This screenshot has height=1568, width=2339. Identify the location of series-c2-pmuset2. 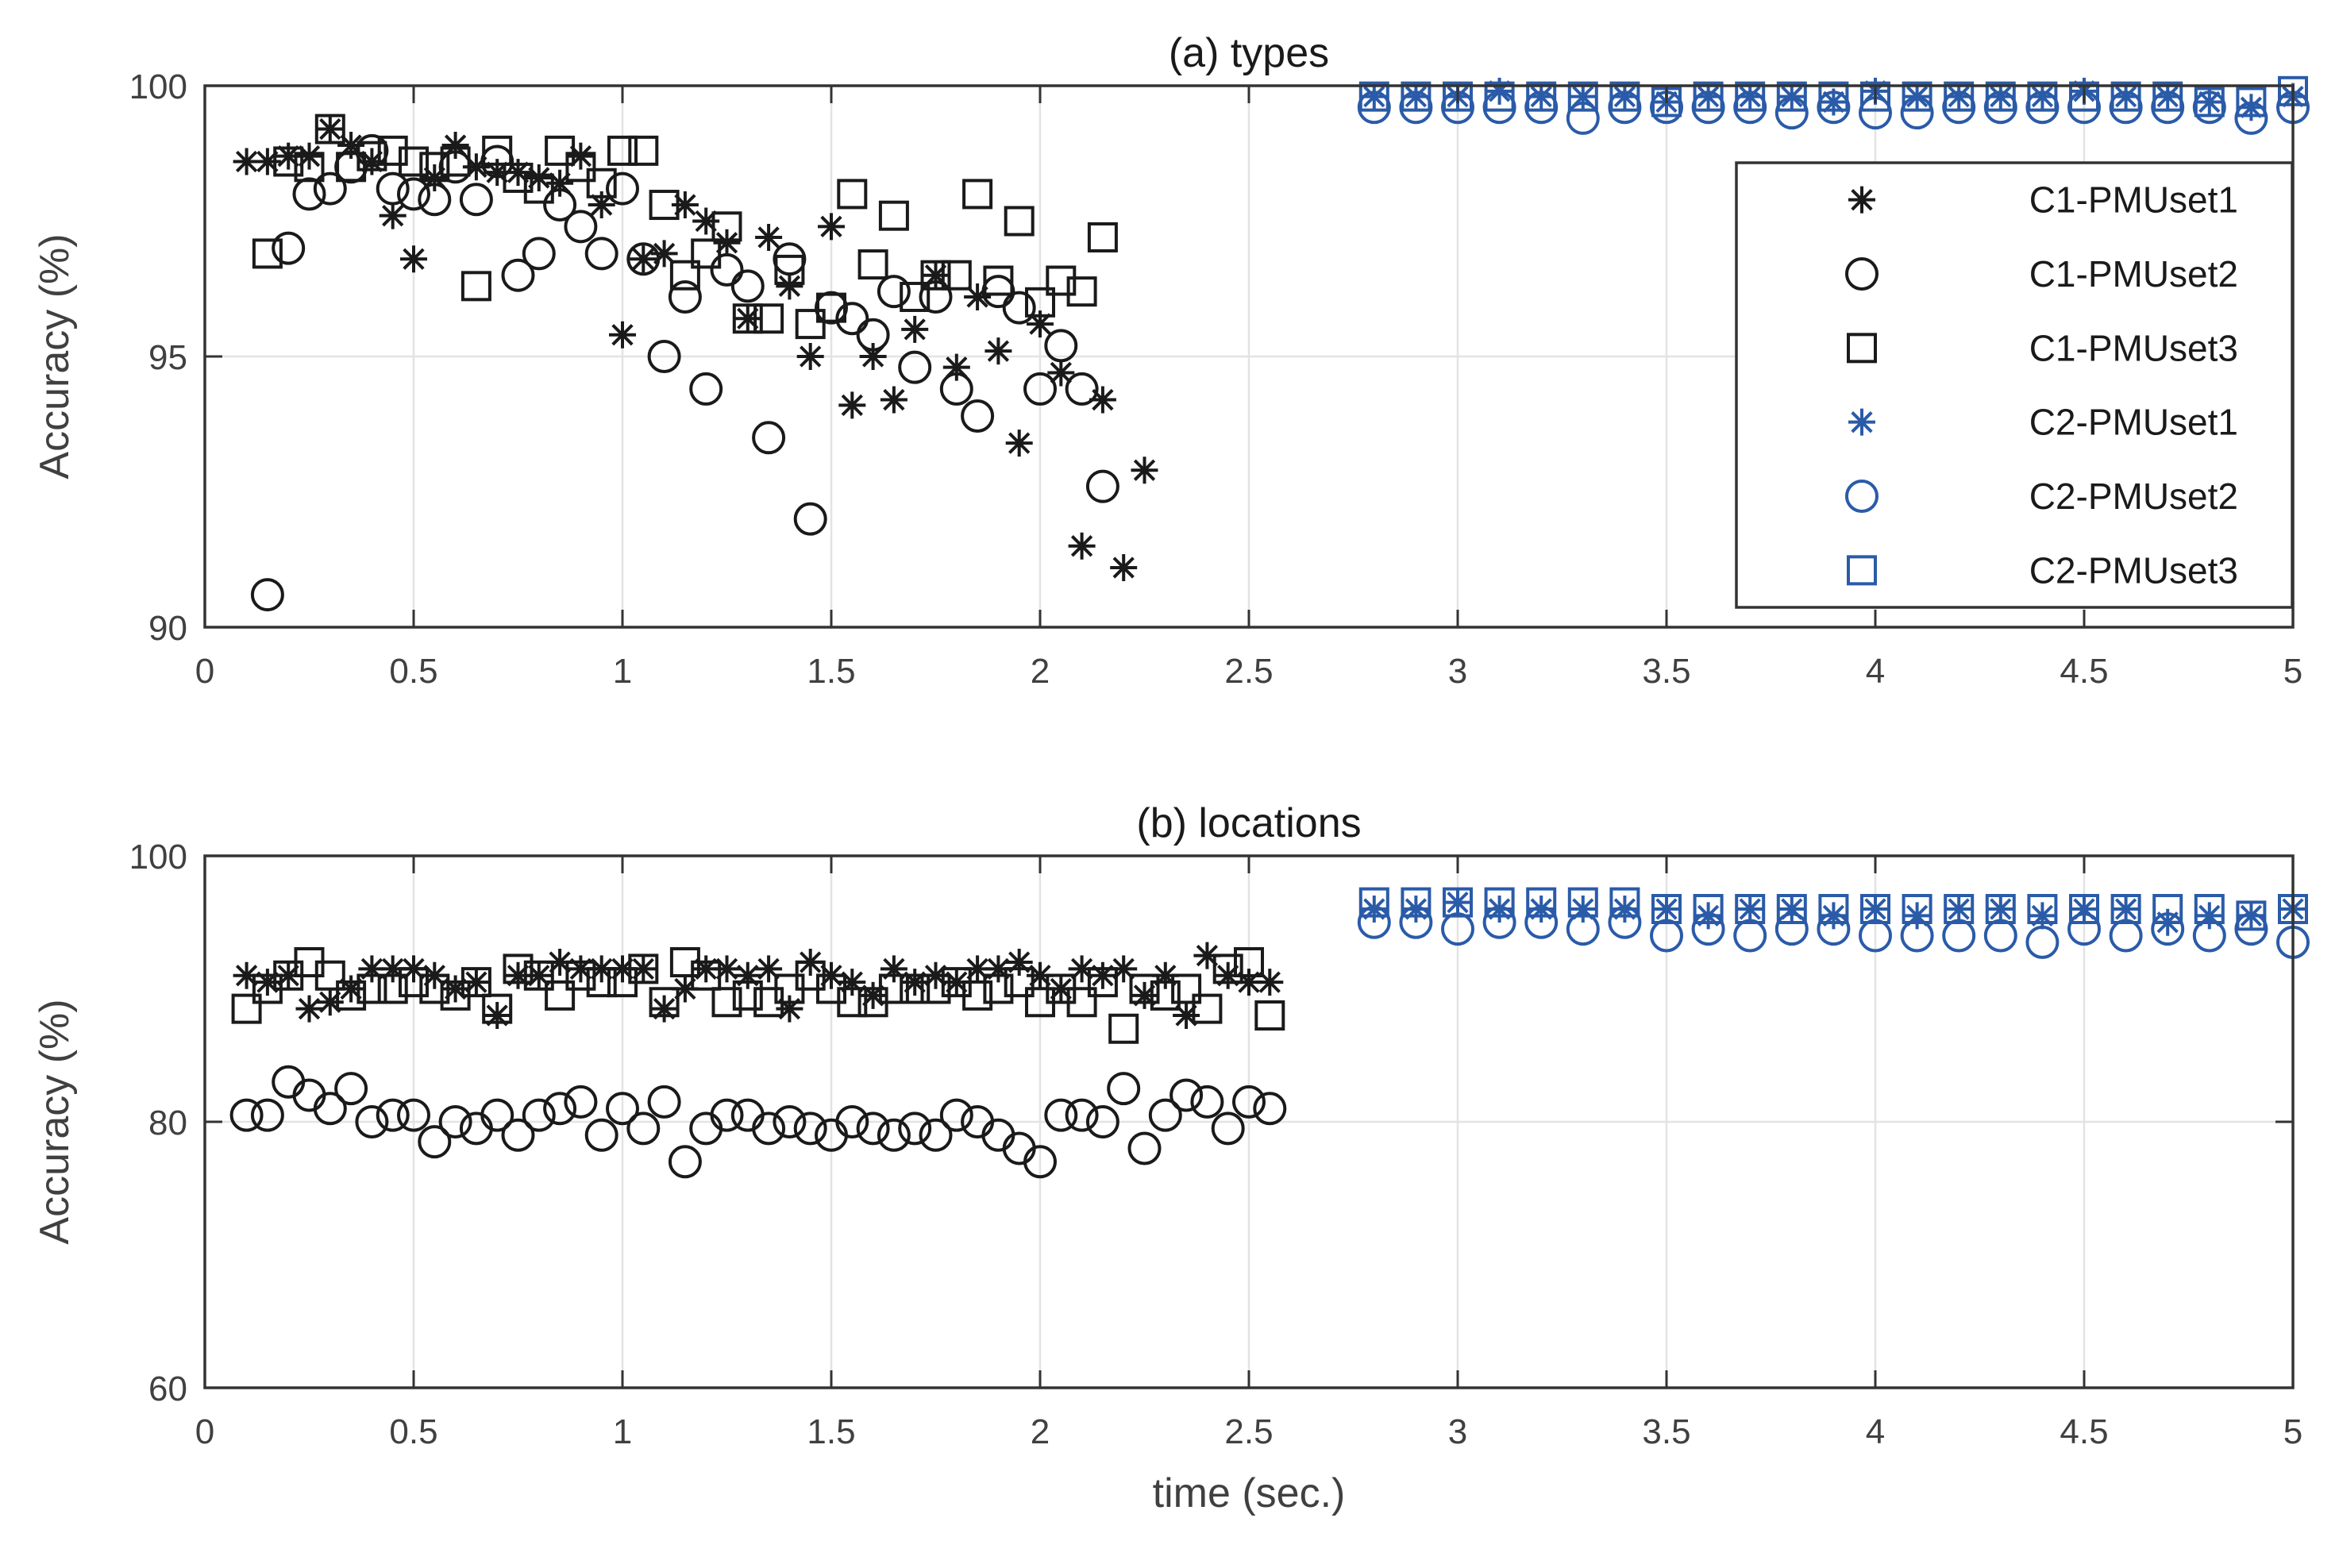
(1833, 932).